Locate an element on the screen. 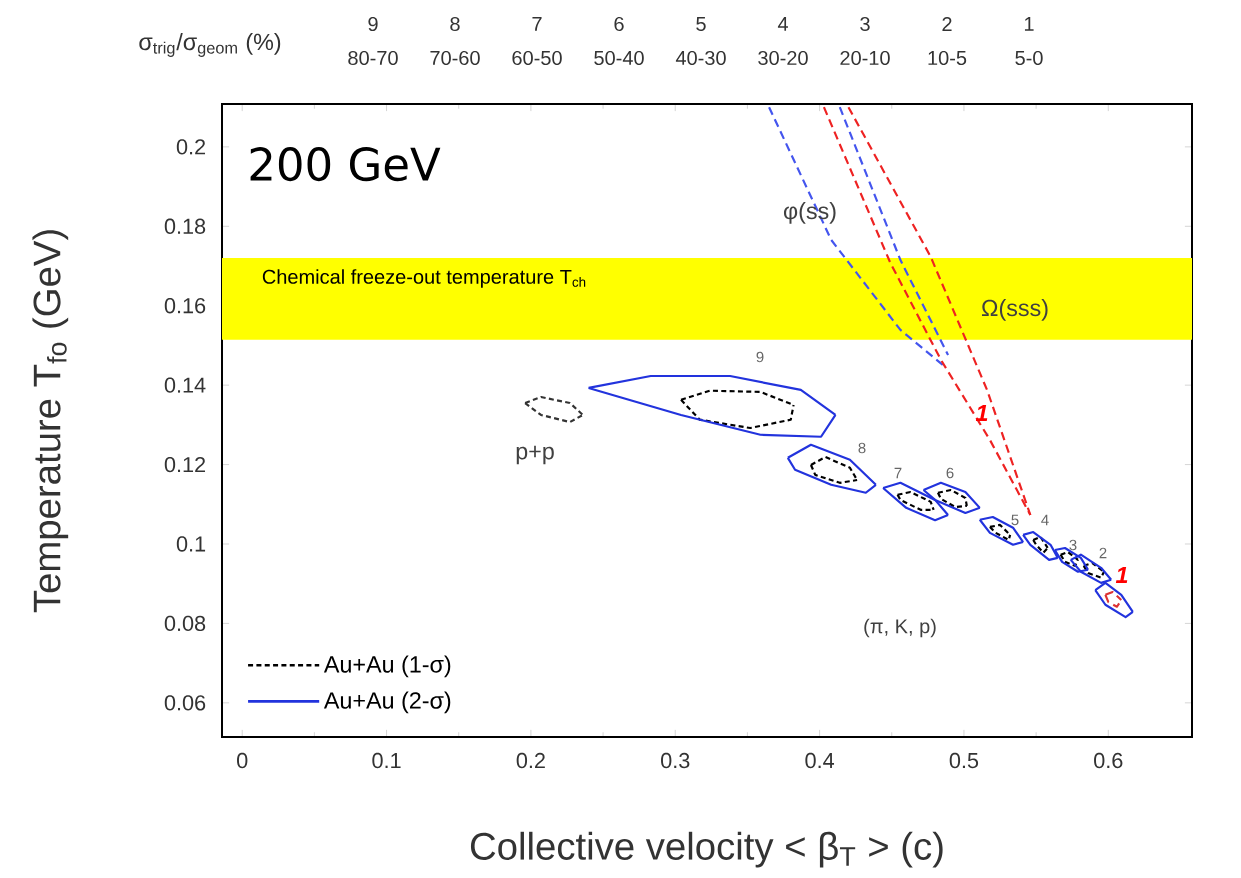 This screenshot has width=1241, height=878. annotation: 4 is located at coordinates (1045, 520).